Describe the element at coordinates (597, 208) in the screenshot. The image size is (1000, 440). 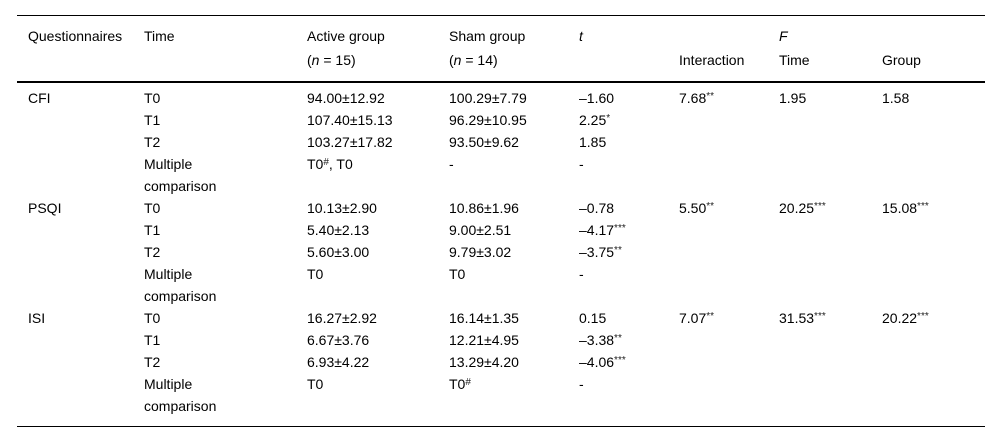
I see `cell-t-value: –0.78` at that location.